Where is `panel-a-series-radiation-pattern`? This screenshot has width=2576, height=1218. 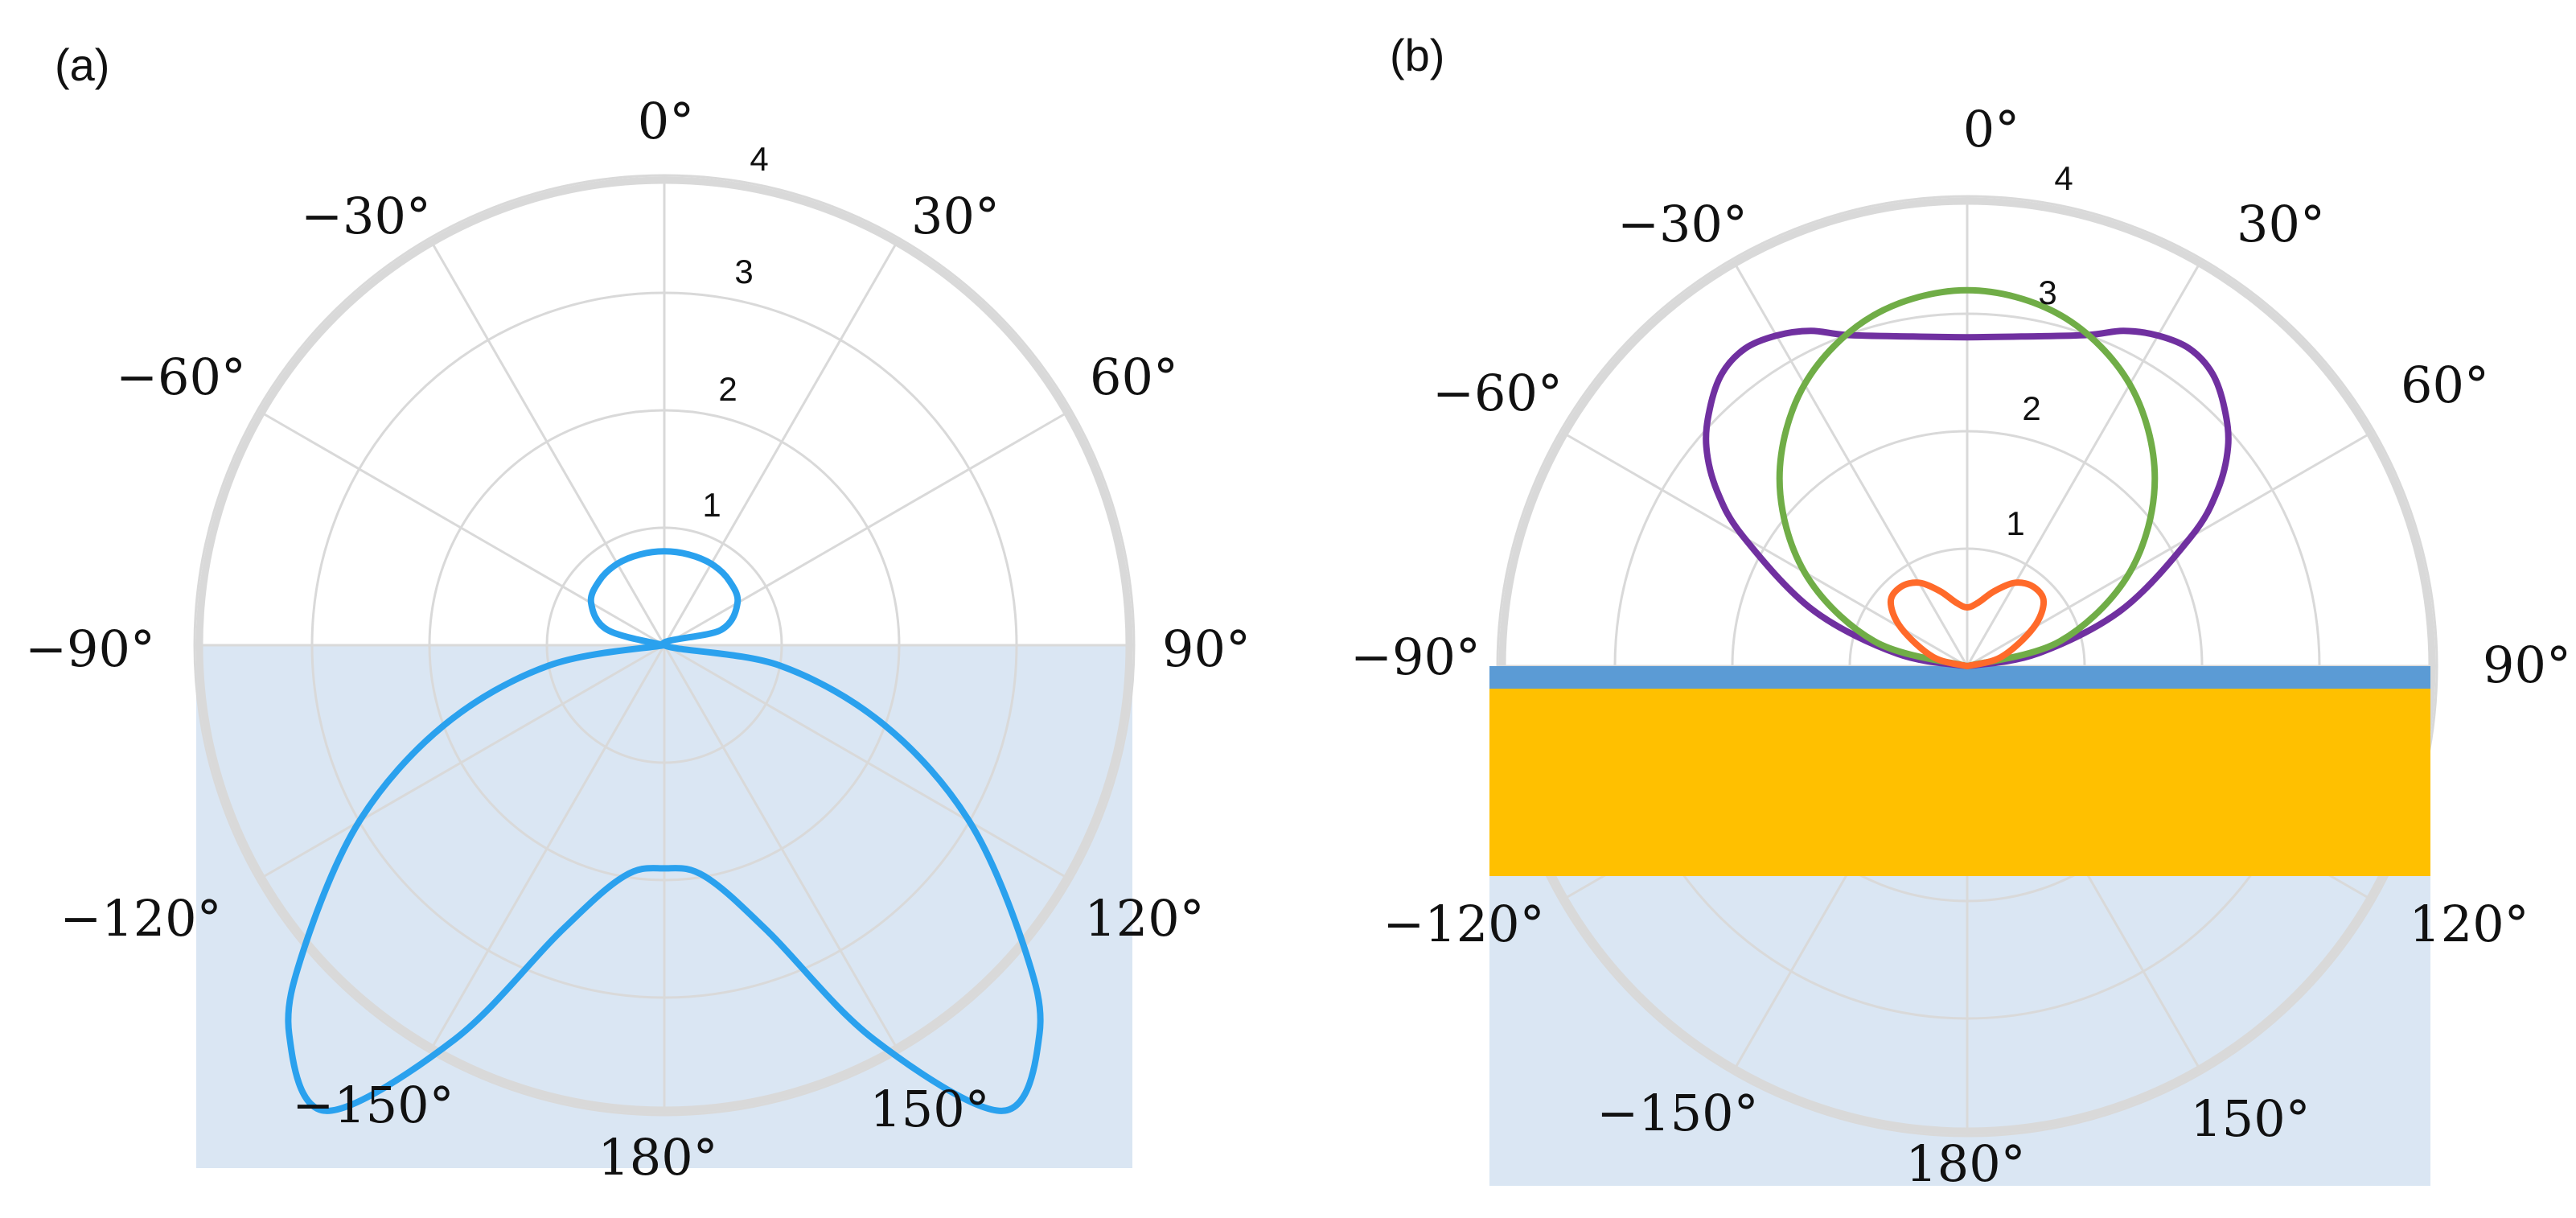
panel-a-series-radiation-pattern is located at coordinates (664, 831).